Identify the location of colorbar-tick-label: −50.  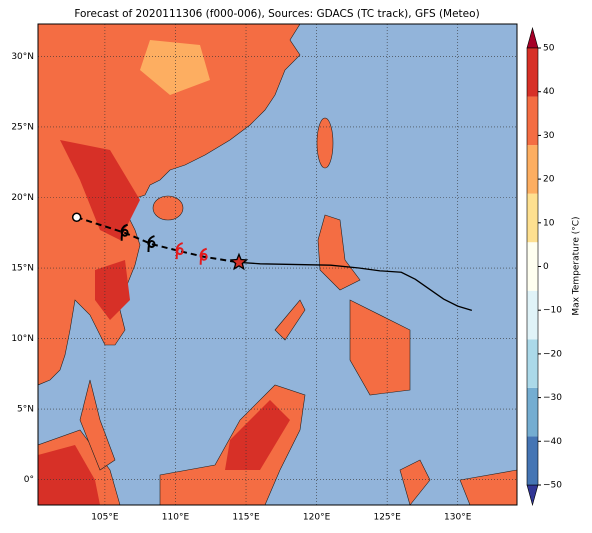
(552, 486).